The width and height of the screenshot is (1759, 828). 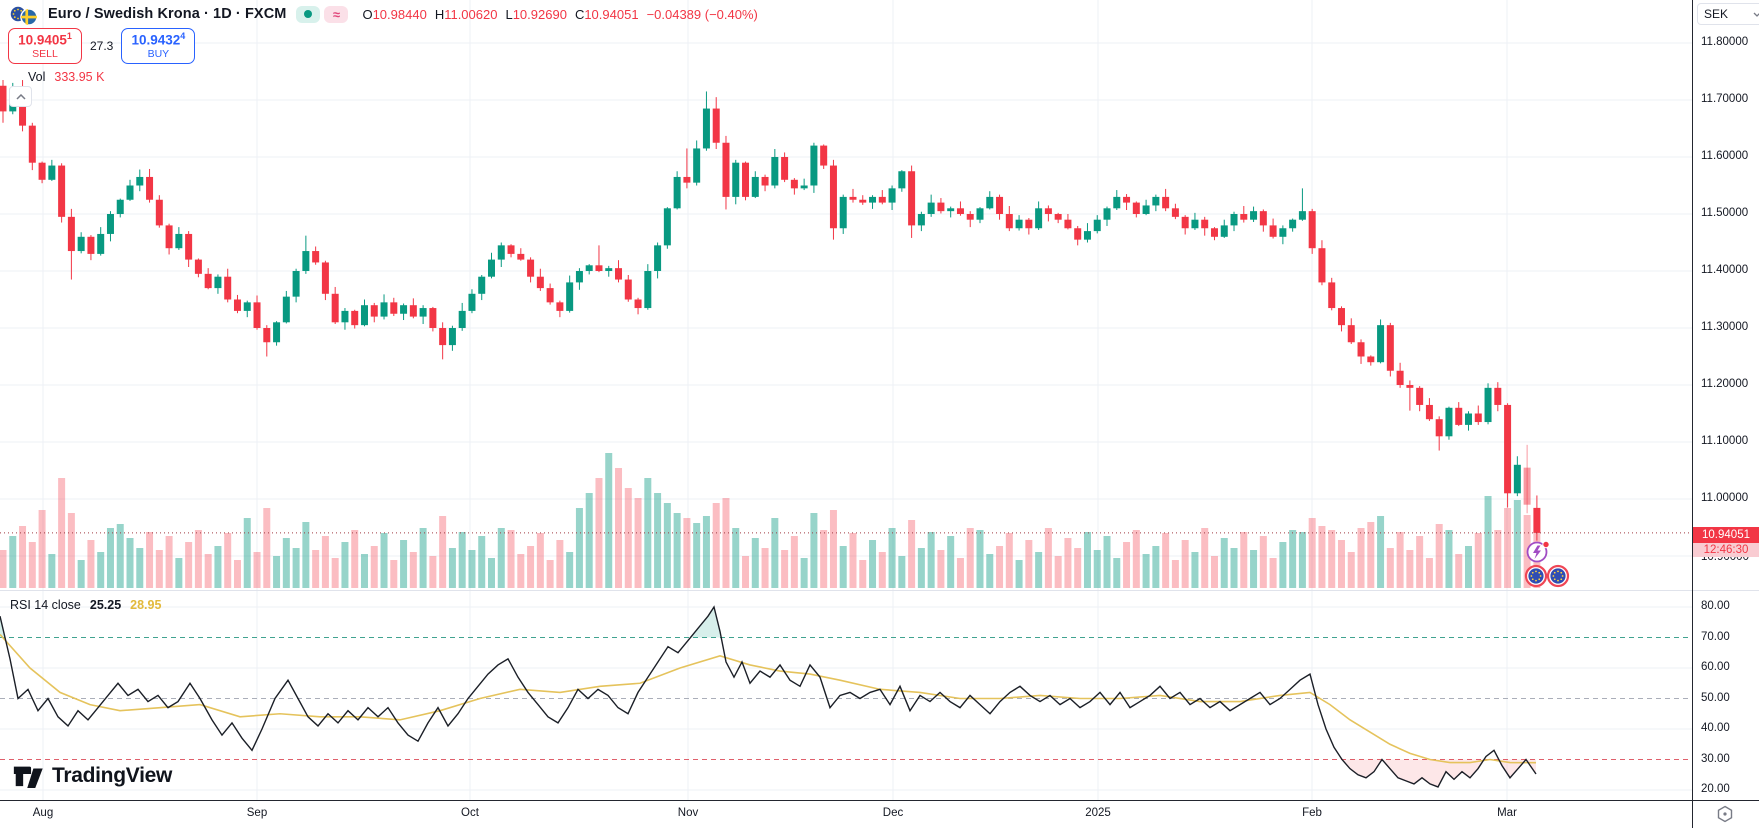 What do you see at coordinates (1725, 816) in the screenshot?
I see `axis-settings-icon` at bounding box center [1725, 816].